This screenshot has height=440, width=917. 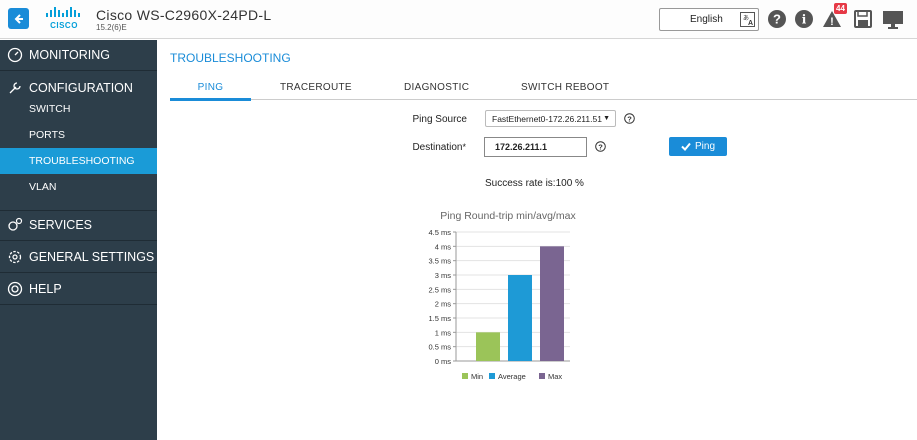 I want to click on required-asterisk: *, so click(x=464, y=147).